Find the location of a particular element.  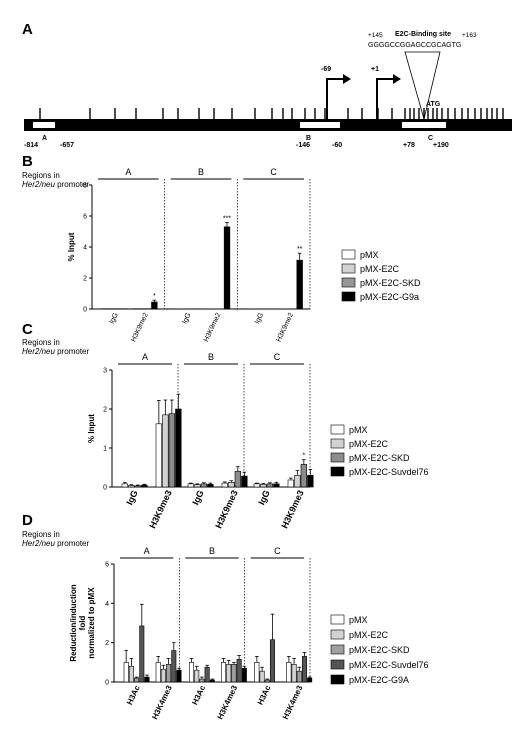

legend-label: pMX-E2C-G9a is located at coordinates (389, 297).